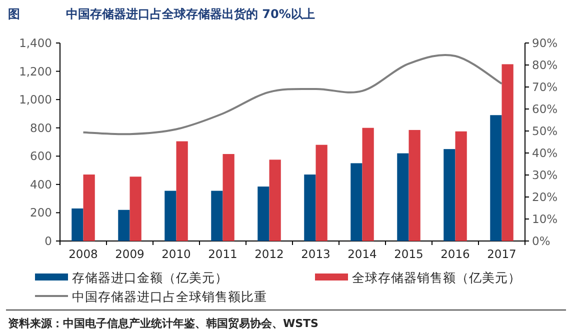  What do you see at coordinates (545, 65) in the screenshot?
I see `y2-tick-label: 80%` at bounding box center [545, 65].